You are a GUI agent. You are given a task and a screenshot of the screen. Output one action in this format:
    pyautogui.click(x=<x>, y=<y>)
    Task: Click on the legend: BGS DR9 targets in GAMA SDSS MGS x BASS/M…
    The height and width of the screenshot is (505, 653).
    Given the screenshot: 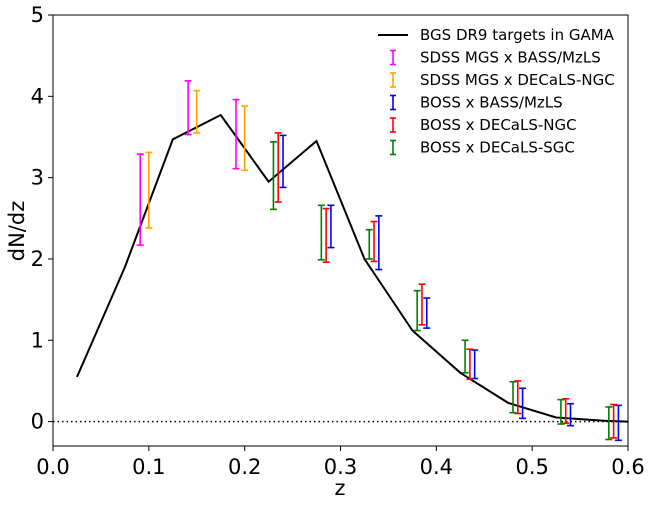 What is the action you would take?
    pyautogui.click(x=496, y=91)
    